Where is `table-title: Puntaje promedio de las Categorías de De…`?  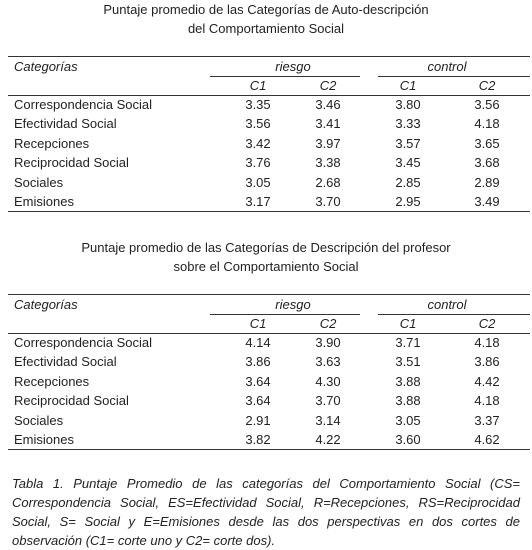 table-title: Puntaje promedio de las Categorías de De… is located at coordinates (266, 247).